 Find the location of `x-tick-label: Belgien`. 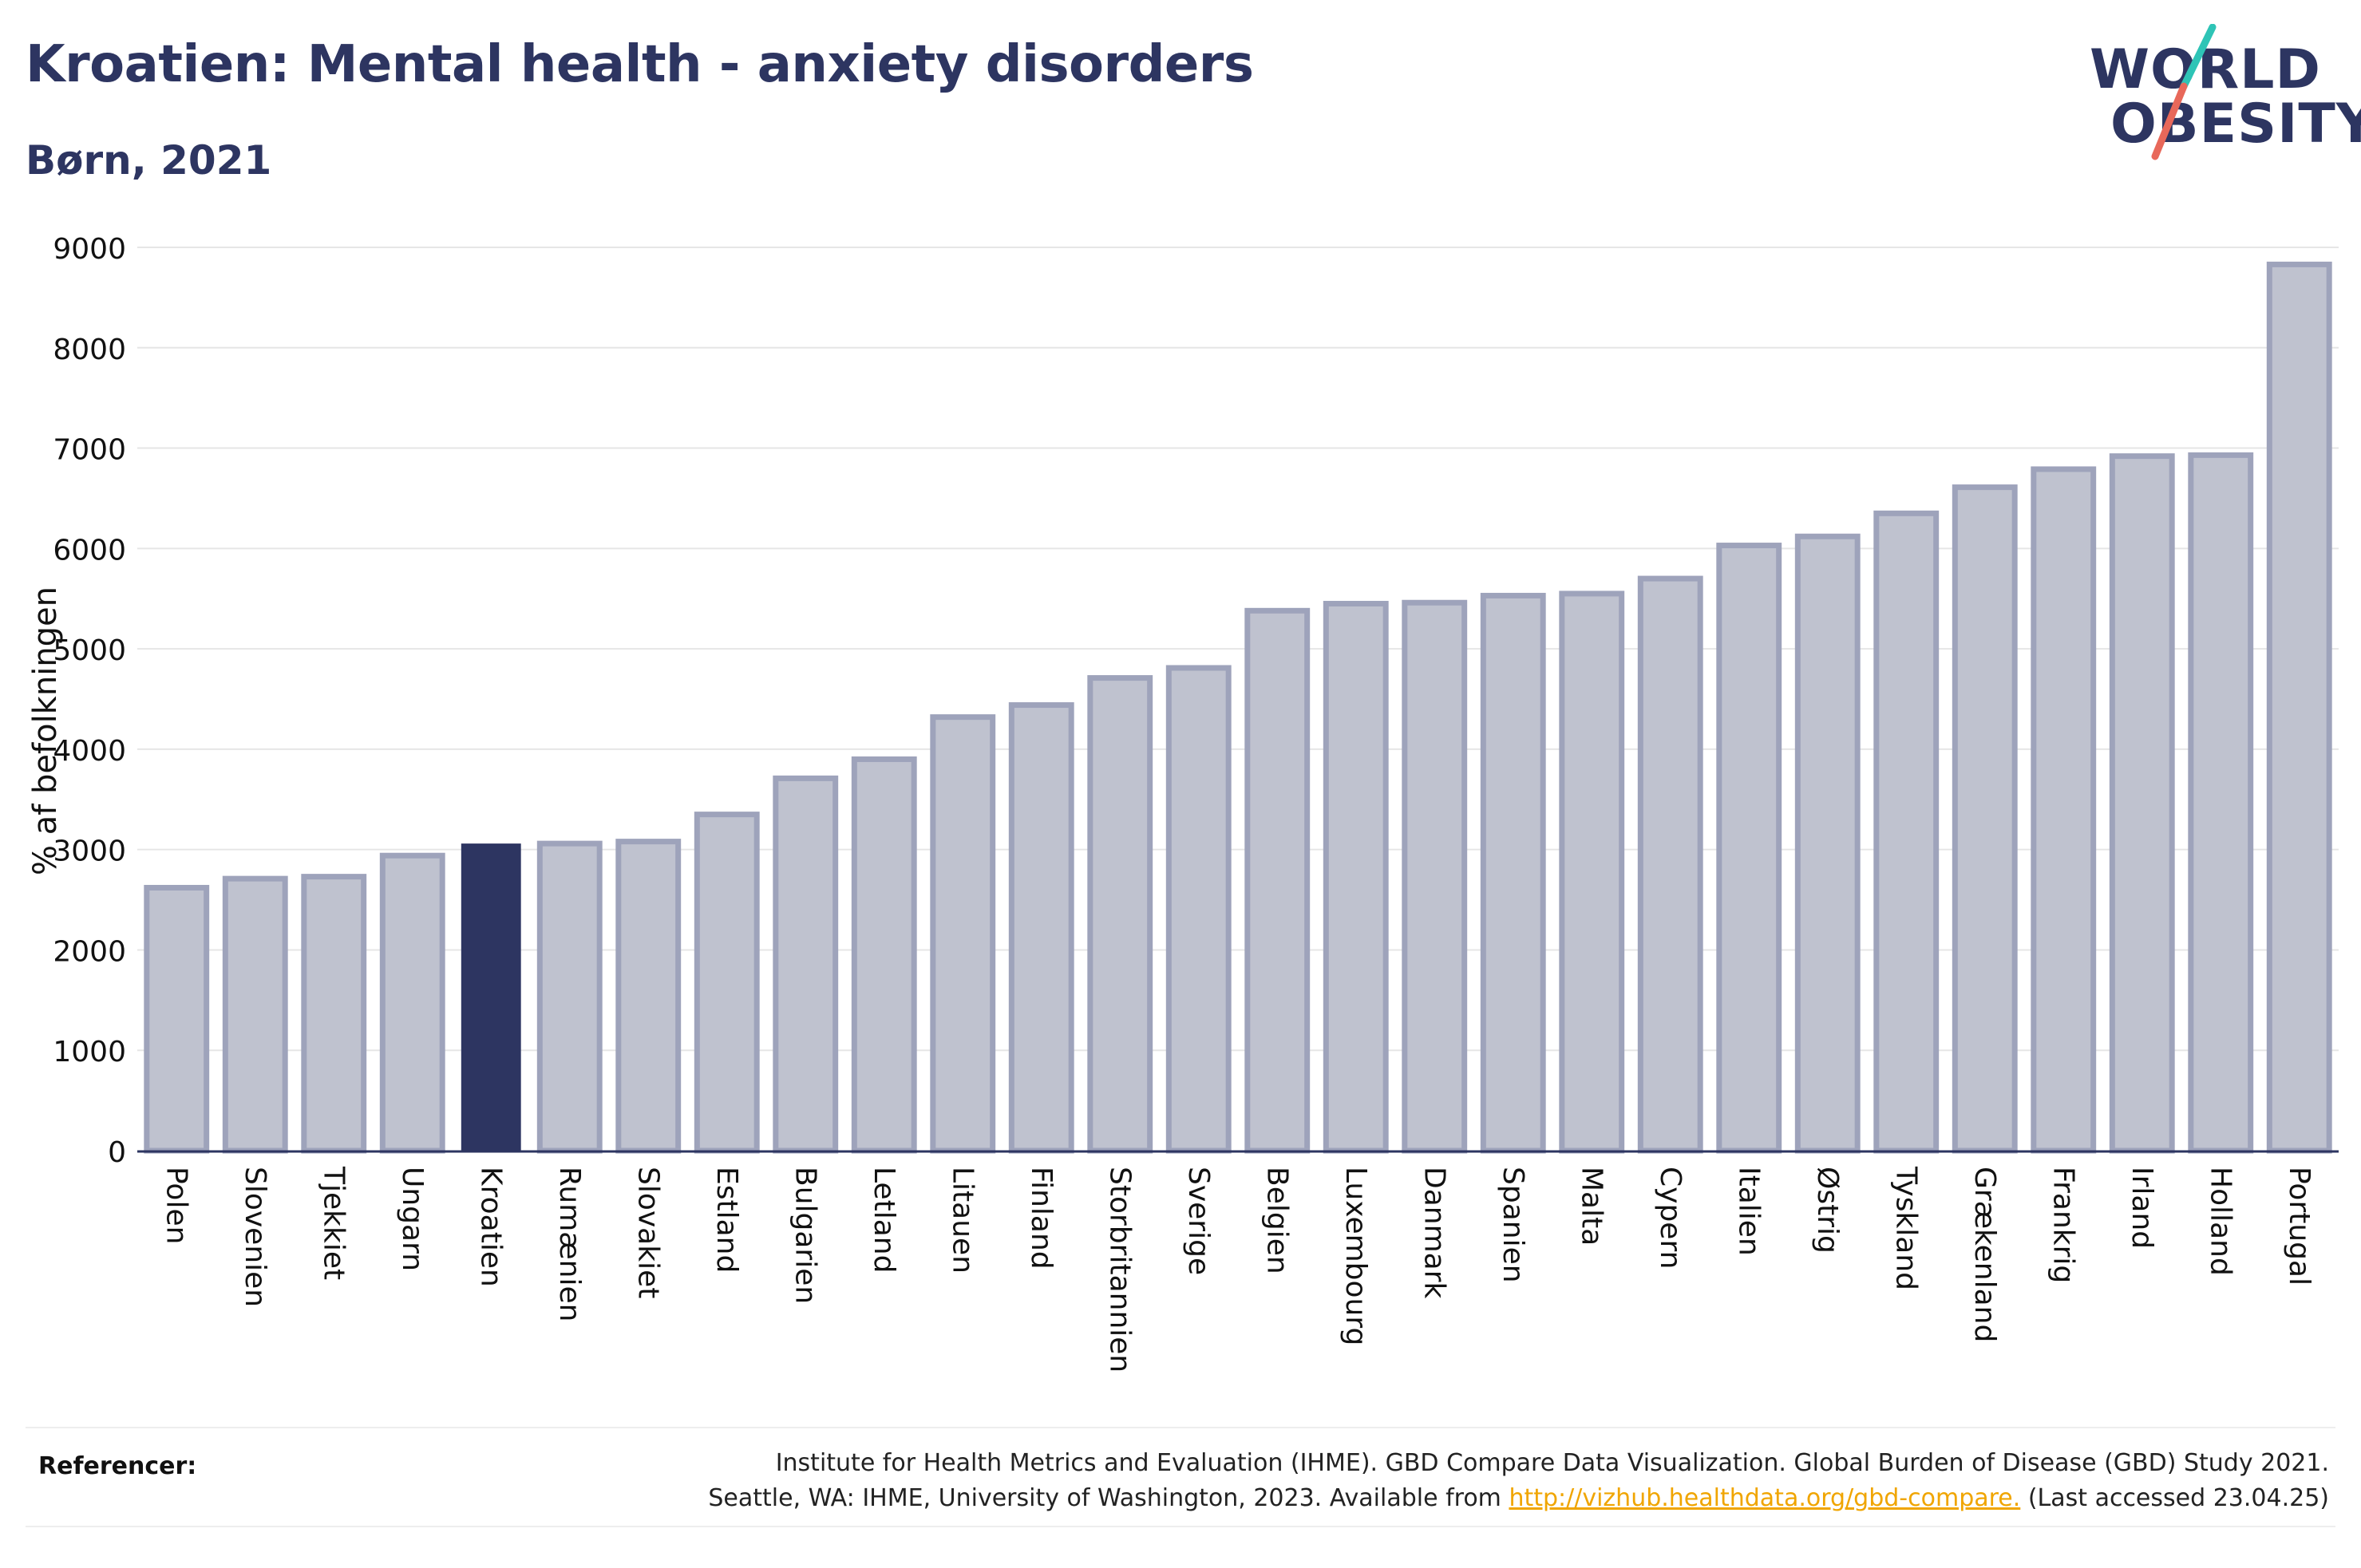

x-tick-label: Belgien is located at coordinates (1276, 1220).